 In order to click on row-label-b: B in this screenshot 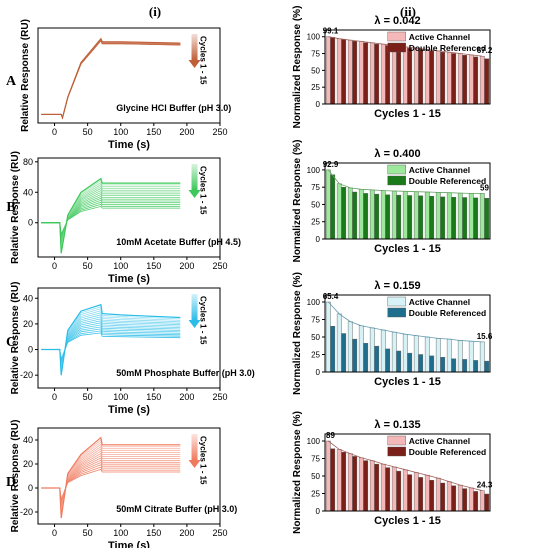, I will do `click(10, 207)`.